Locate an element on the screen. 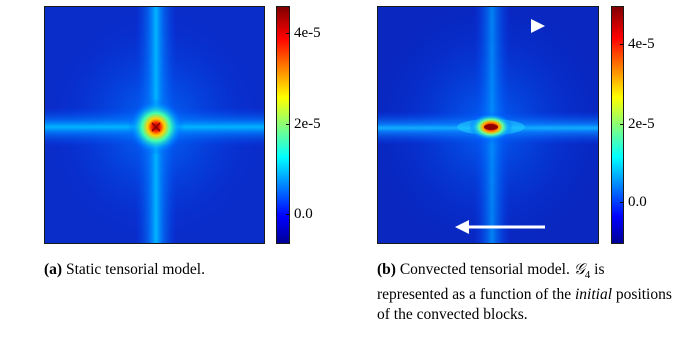  colorbar-a is located at coordinates (283, 125).